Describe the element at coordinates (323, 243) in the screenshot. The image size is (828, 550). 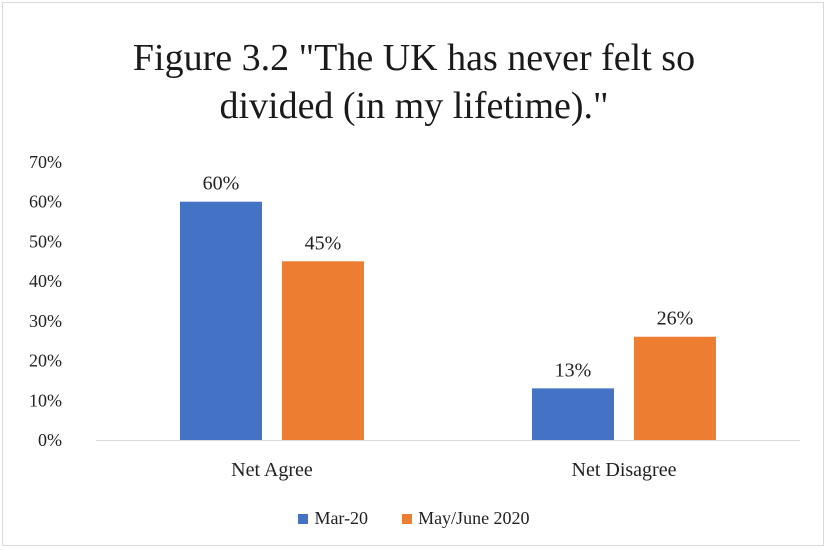
I see `data-label: 45%` at that location.